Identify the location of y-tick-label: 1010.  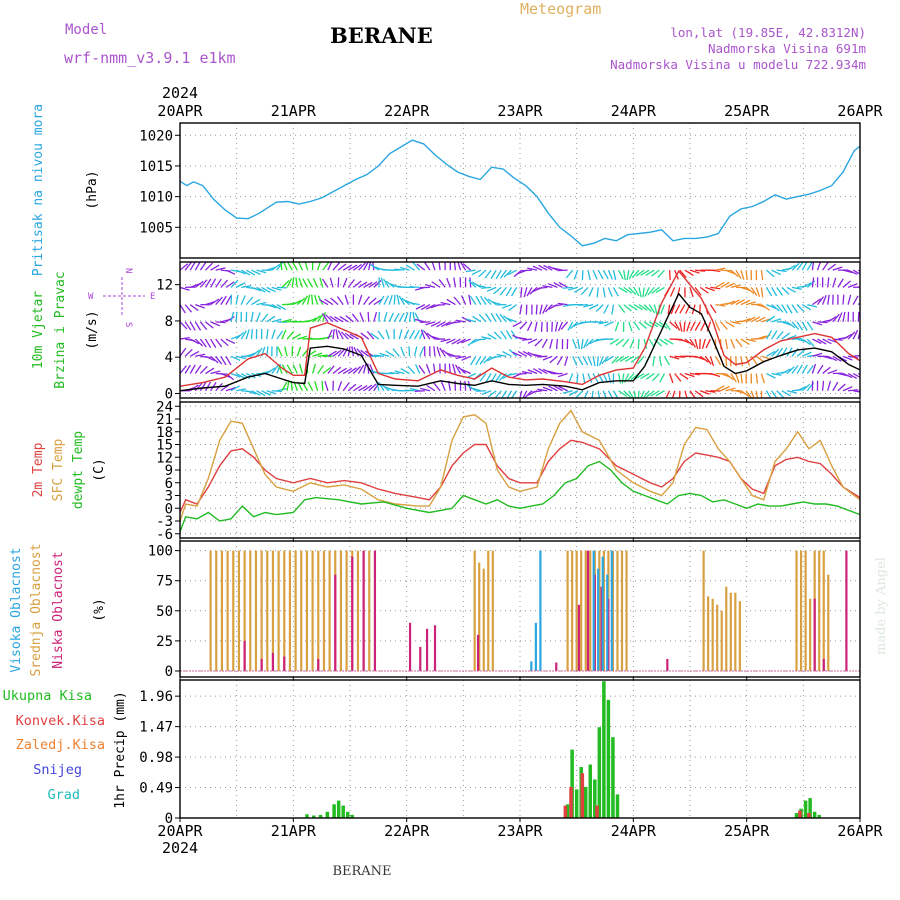
(156, 198).